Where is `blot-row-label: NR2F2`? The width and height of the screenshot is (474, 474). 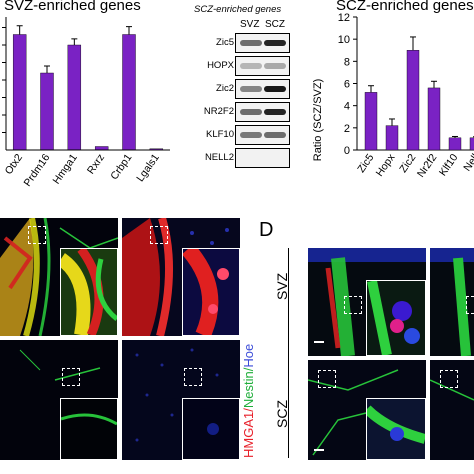 blot-row-label: NR2F2 is located at coordinates (218, 111).